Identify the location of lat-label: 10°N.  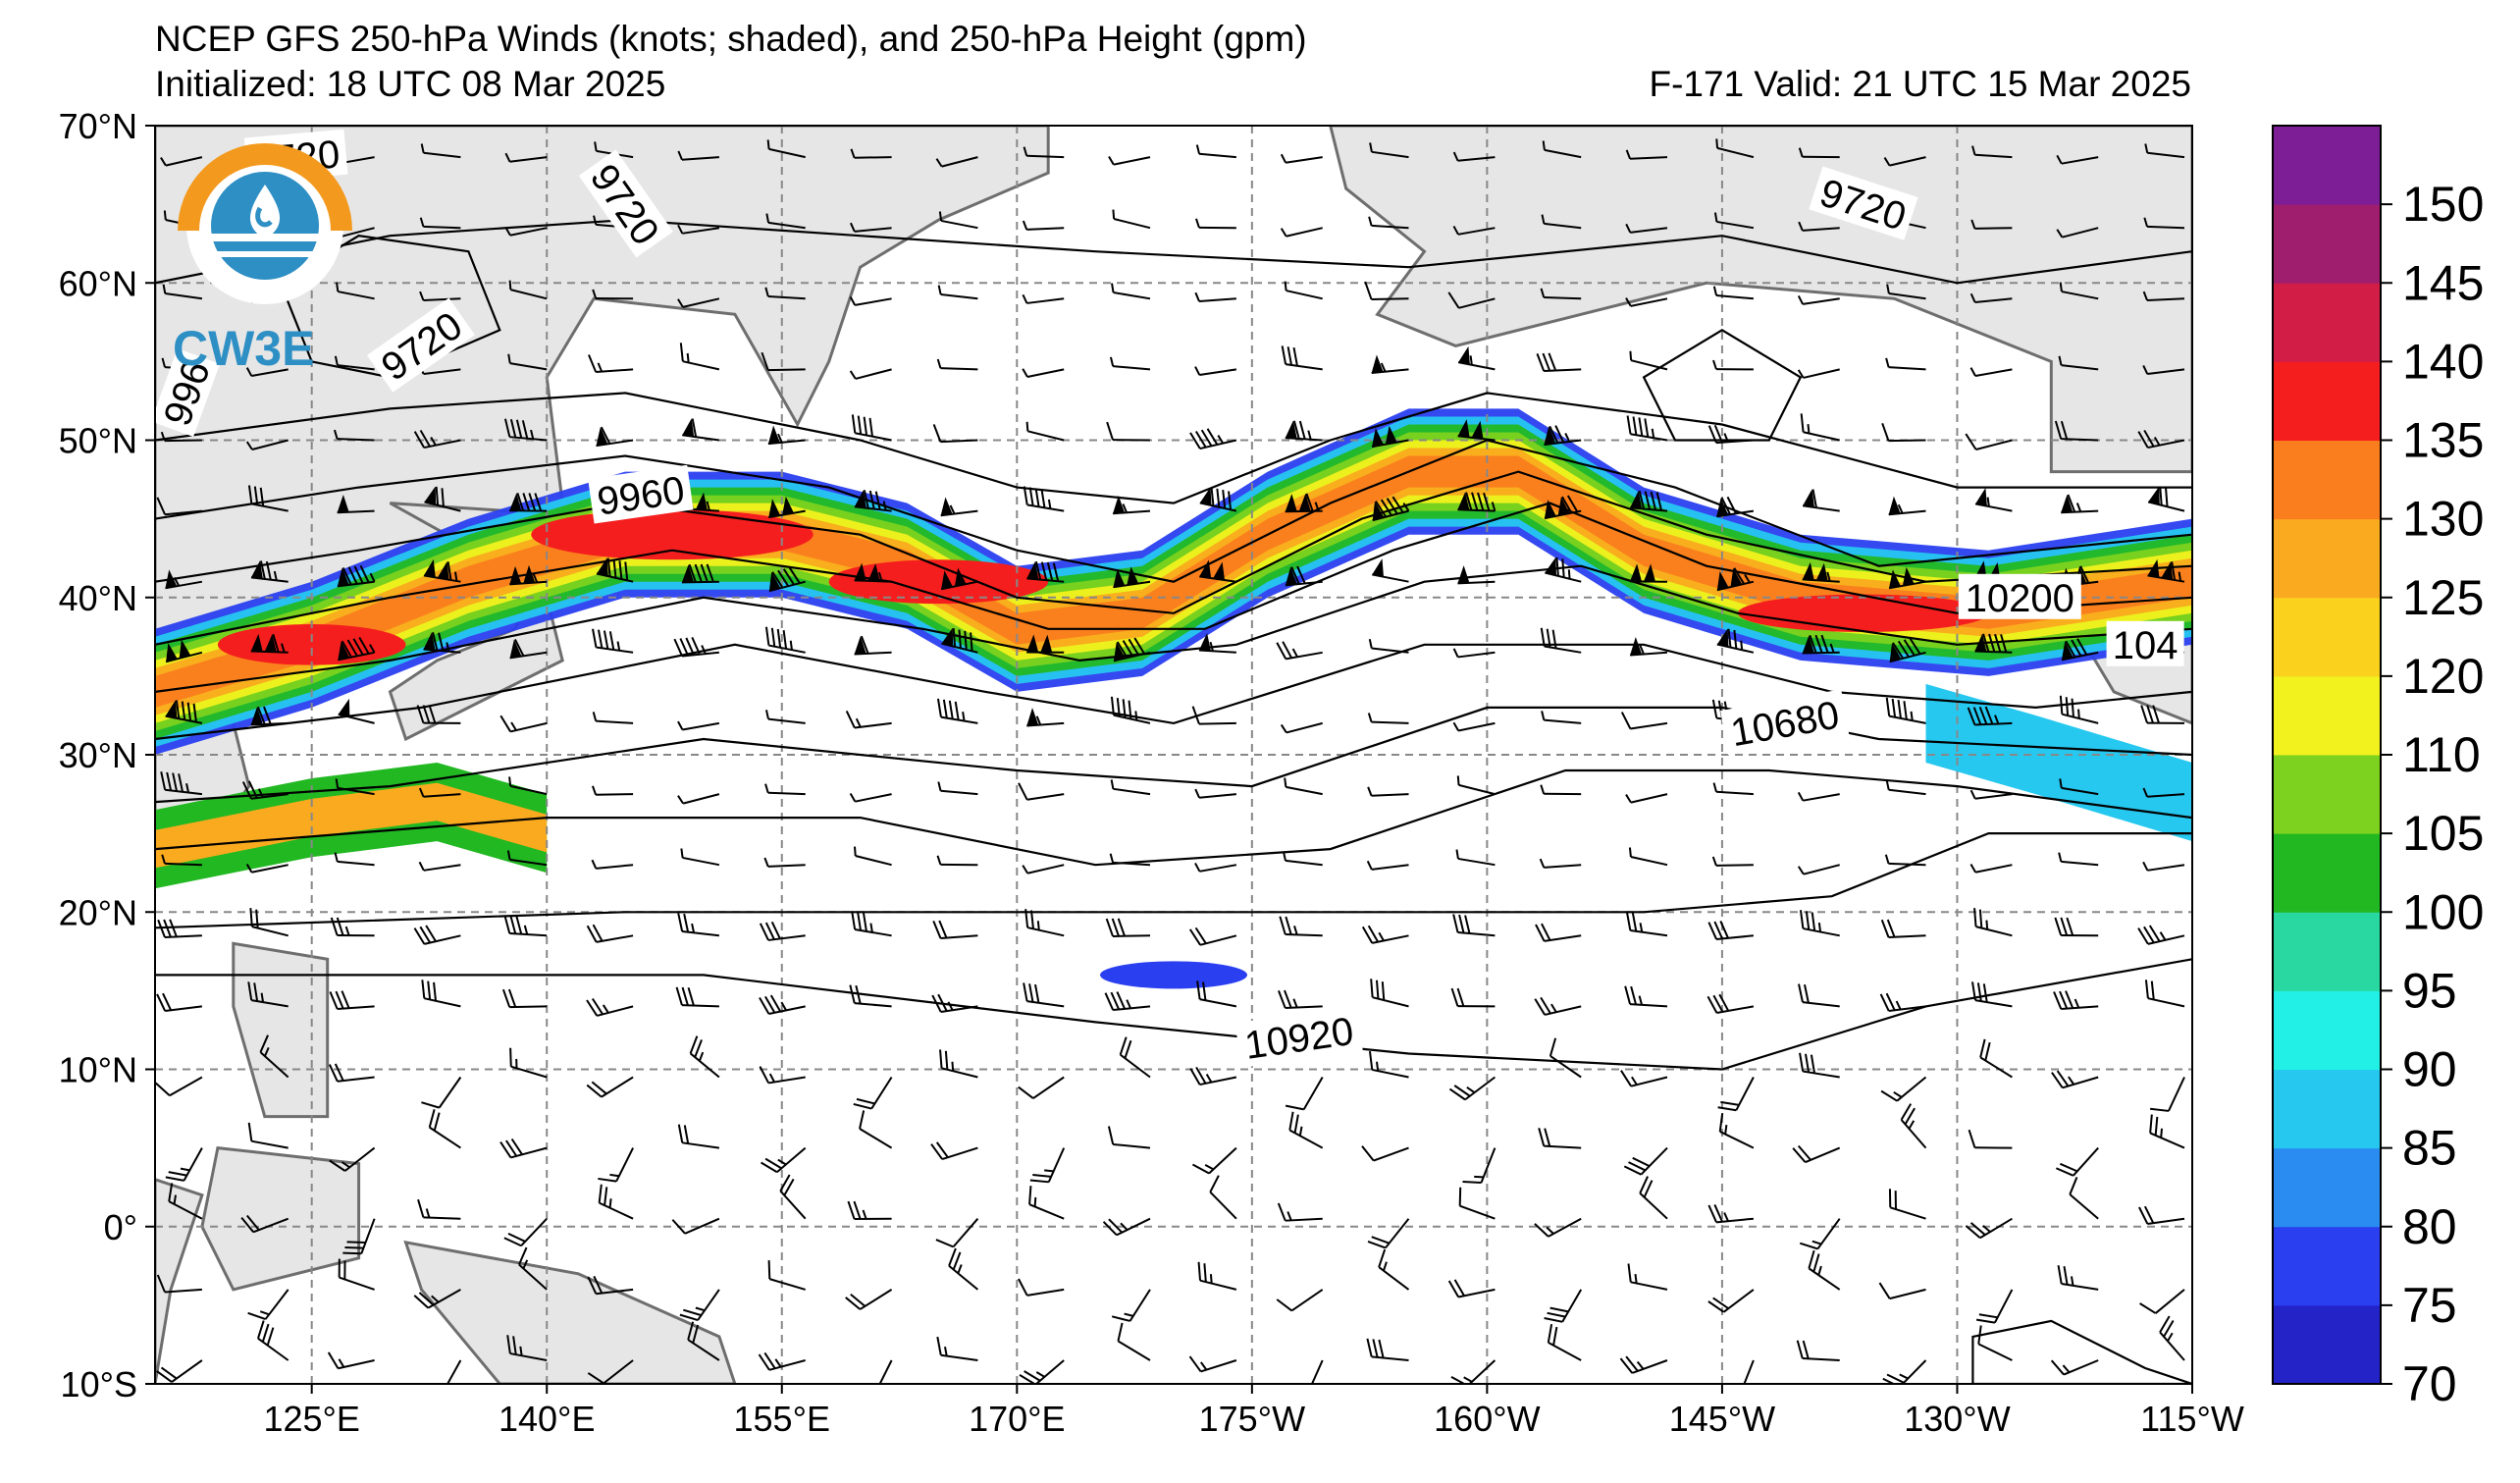
(98, 1070).